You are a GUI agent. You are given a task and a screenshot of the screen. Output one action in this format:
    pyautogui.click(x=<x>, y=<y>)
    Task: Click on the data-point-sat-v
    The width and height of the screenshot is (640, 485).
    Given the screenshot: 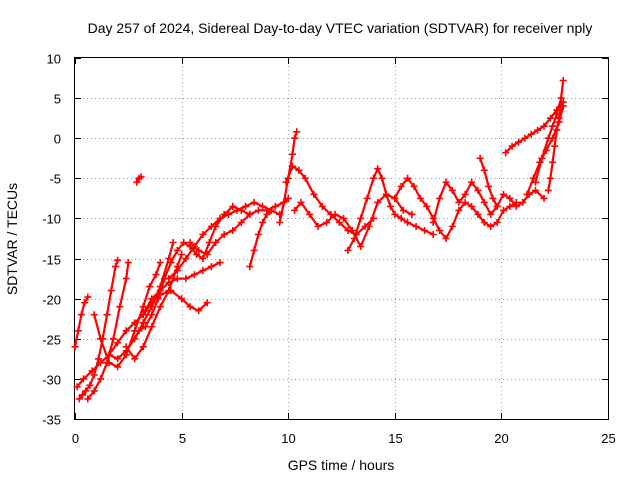 What is the action you would take?
    pyautogui.click(x=533, y=178)
    